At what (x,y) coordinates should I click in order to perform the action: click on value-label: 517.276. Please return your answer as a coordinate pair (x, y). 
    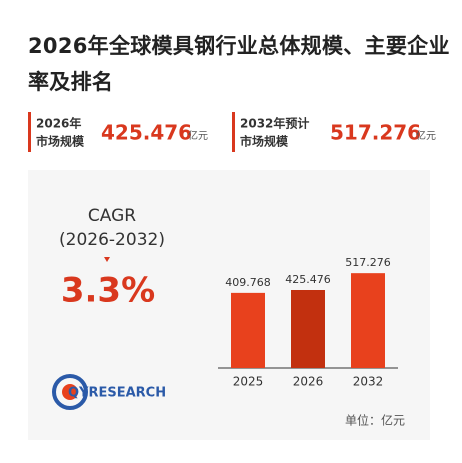
    Looking at the image, I should click on (368, 262).